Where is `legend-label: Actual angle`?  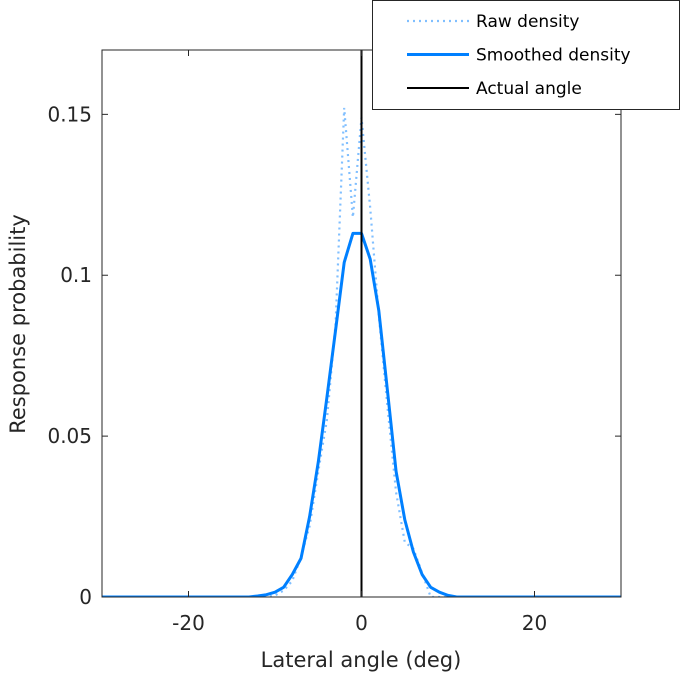
legend-label: Actual angle is located at coordinates (529, 89).